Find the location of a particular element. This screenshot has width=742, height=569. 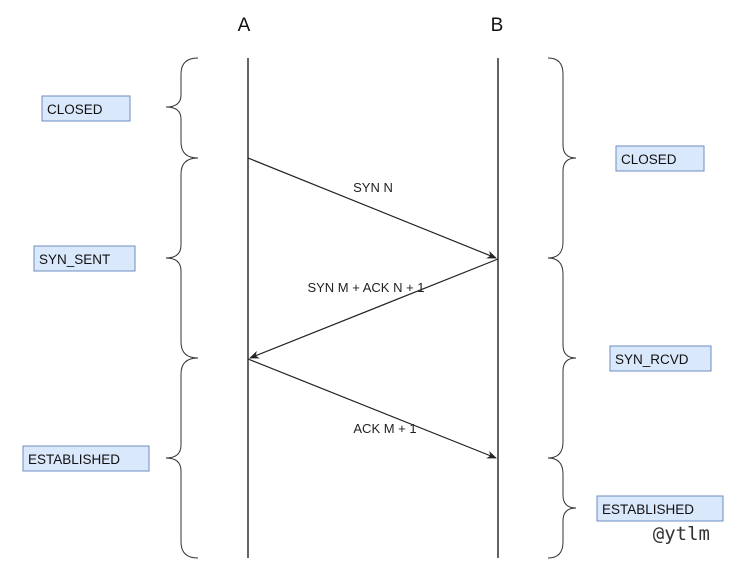

state-b-closed: CLOSED is located at coordinates (660, 158).